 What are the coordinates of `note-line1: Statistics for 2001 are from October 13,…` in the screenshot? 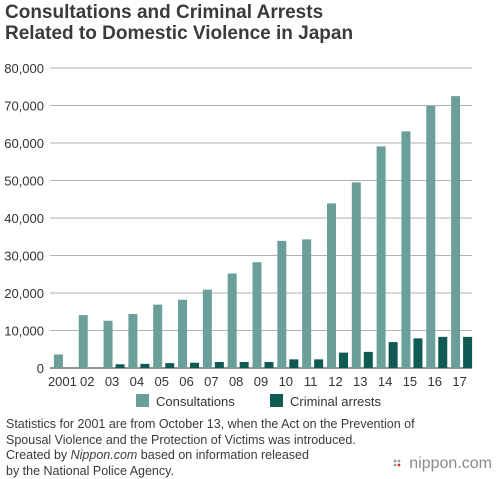 It's located at (210, 424).